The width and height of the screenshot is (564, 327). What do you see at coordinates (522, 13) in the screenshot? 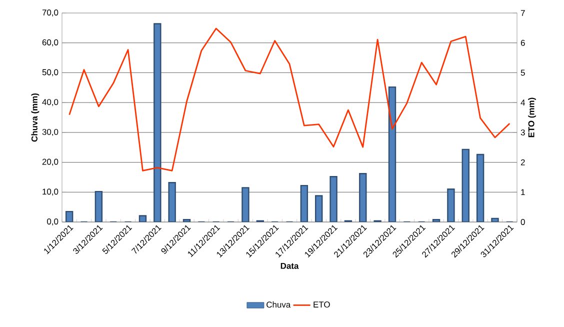
I see `y2-tick-label: 7` at bounding box center [522, 13].